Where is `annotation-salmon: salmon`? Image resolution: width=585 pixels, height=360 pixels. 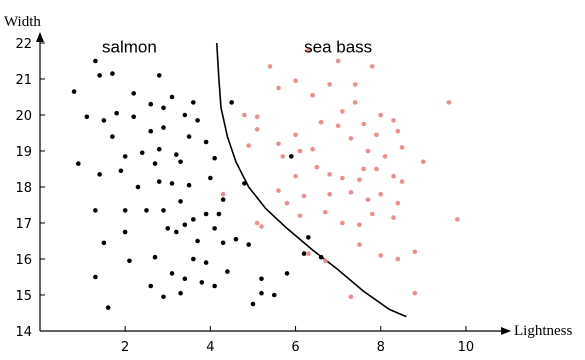 annotation-salmon: salmon is located at coordinates (129, 47).